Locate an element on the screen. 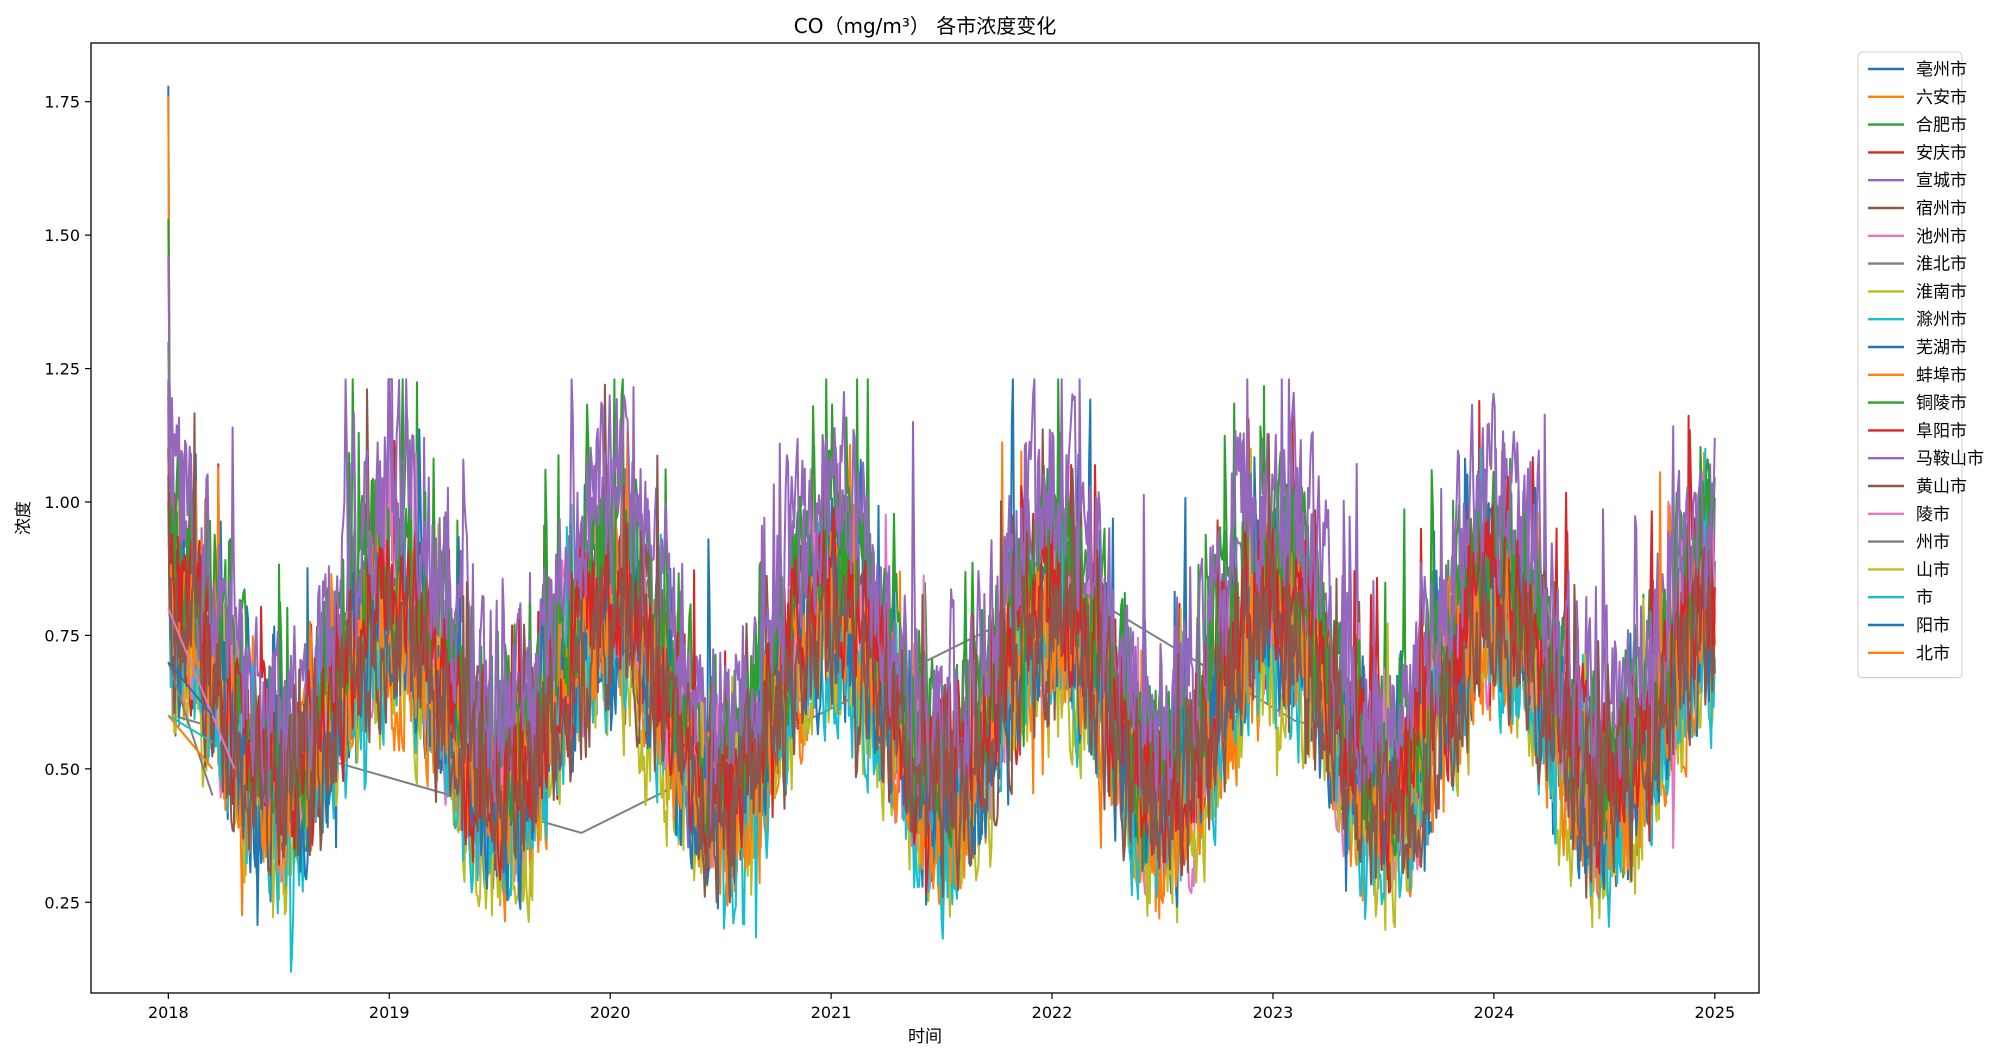 The width and height of the screenshot is (2000, 1057). y-tick-label: 1.50 is located at coordinates (62, 235).